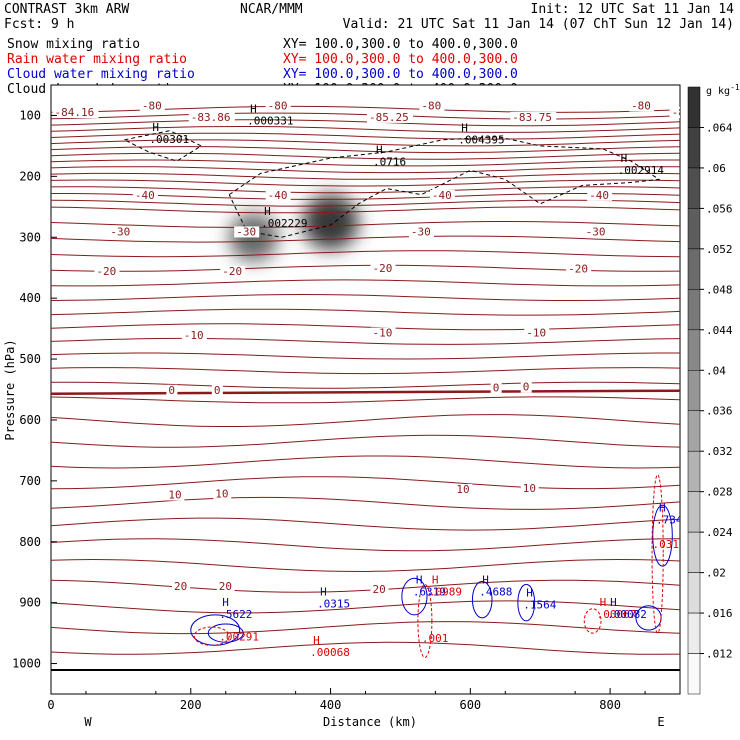 The height and width of the screenshot is (740, 740). What do you see at coordinates (532, 117) in the screenshot?
I see `temperature-label: -83.75` at bounding box center [532, 117].